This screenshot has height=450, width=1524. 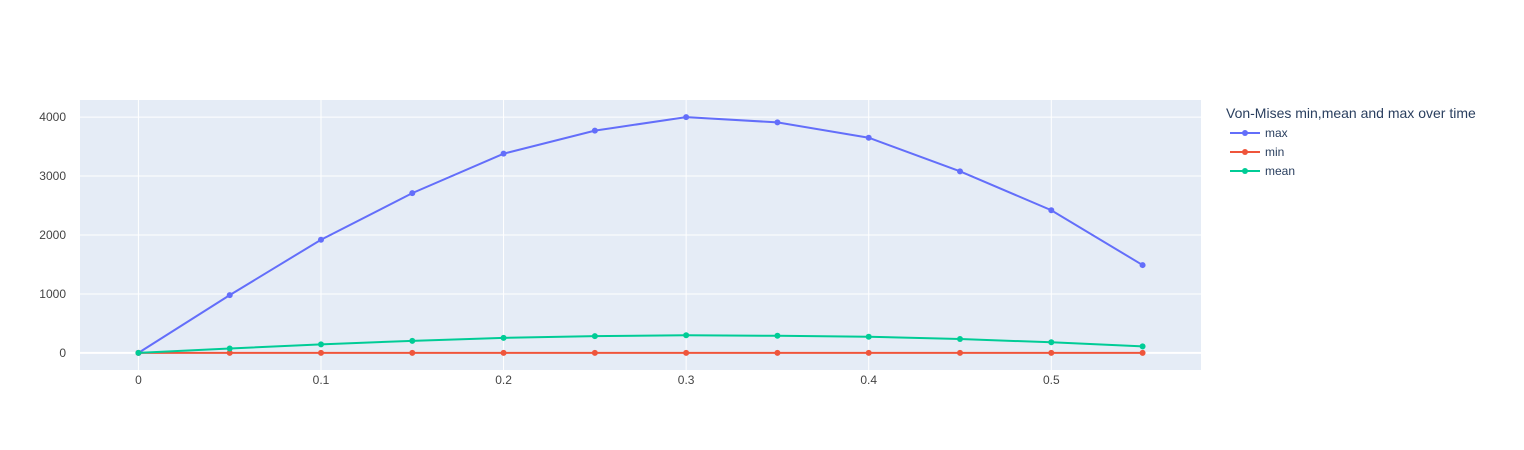 What do you see at coordinates (640, 352) in the screenshot?
I see `series-min` at bounding box center [640, 352].